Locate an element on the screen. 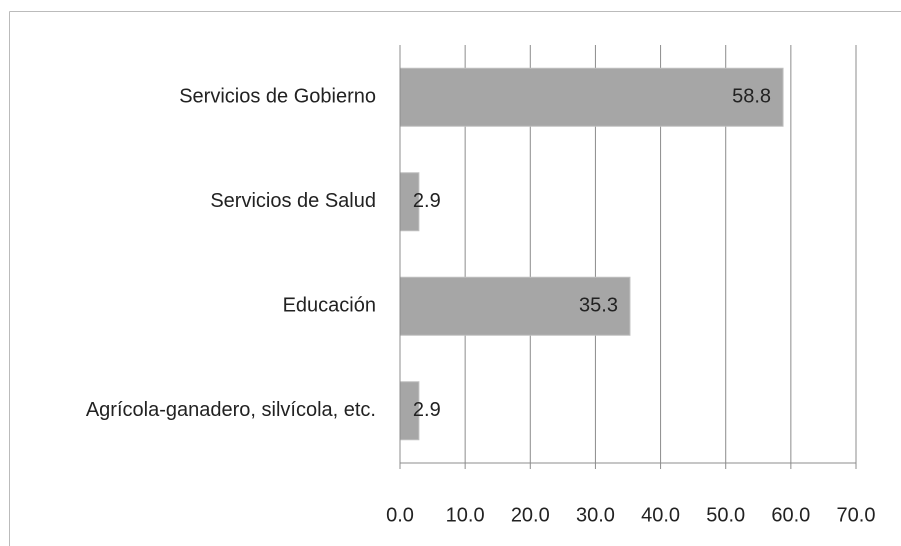 This screenshot has width=901, height=546. x-tick-label: 0.0 is located at coordinates (400, 515).